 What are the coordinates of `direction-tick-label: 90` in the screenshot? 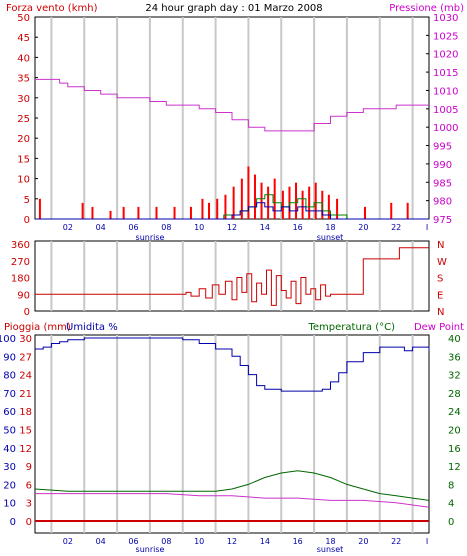 It's located at (23, 295).